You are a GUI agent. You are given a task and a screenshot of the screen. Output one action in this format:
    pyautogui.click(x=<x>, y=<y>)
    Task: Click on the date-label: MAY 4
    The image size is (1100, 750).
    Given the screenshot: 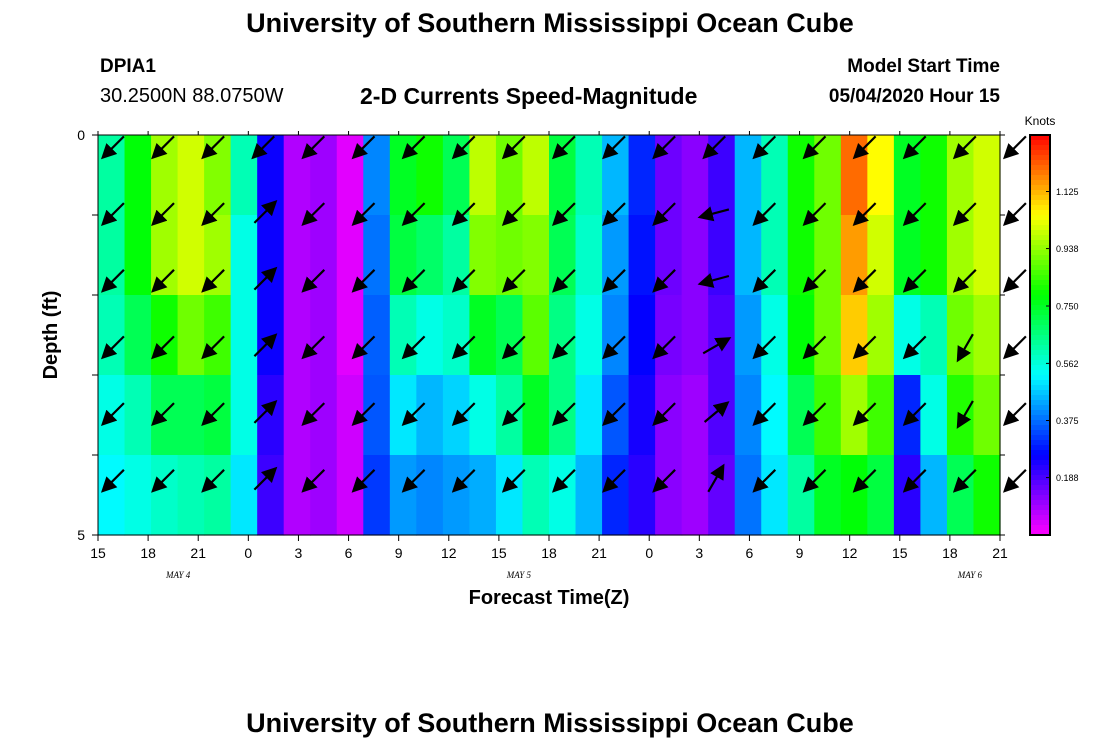 What is the action you would take?
    pyautogui.click(x=178, y=575)
    